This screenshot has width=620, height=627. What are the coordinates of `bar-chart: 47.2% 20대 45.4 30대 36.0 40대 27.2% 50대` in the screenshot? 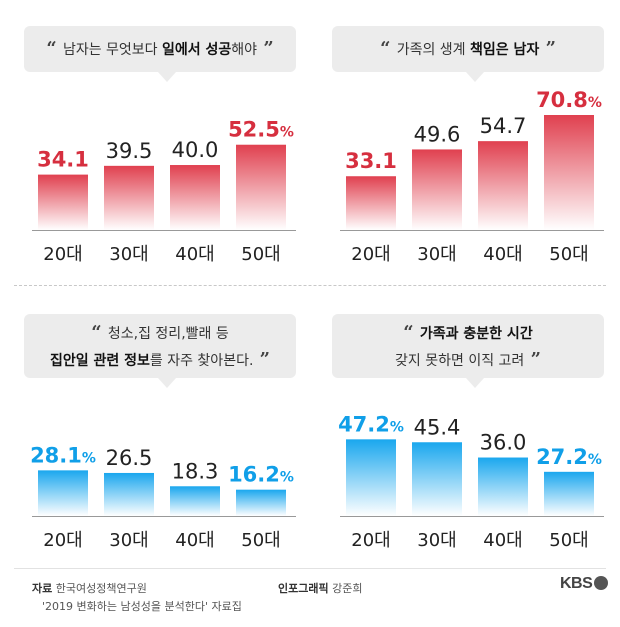 It's located at (471, 481).